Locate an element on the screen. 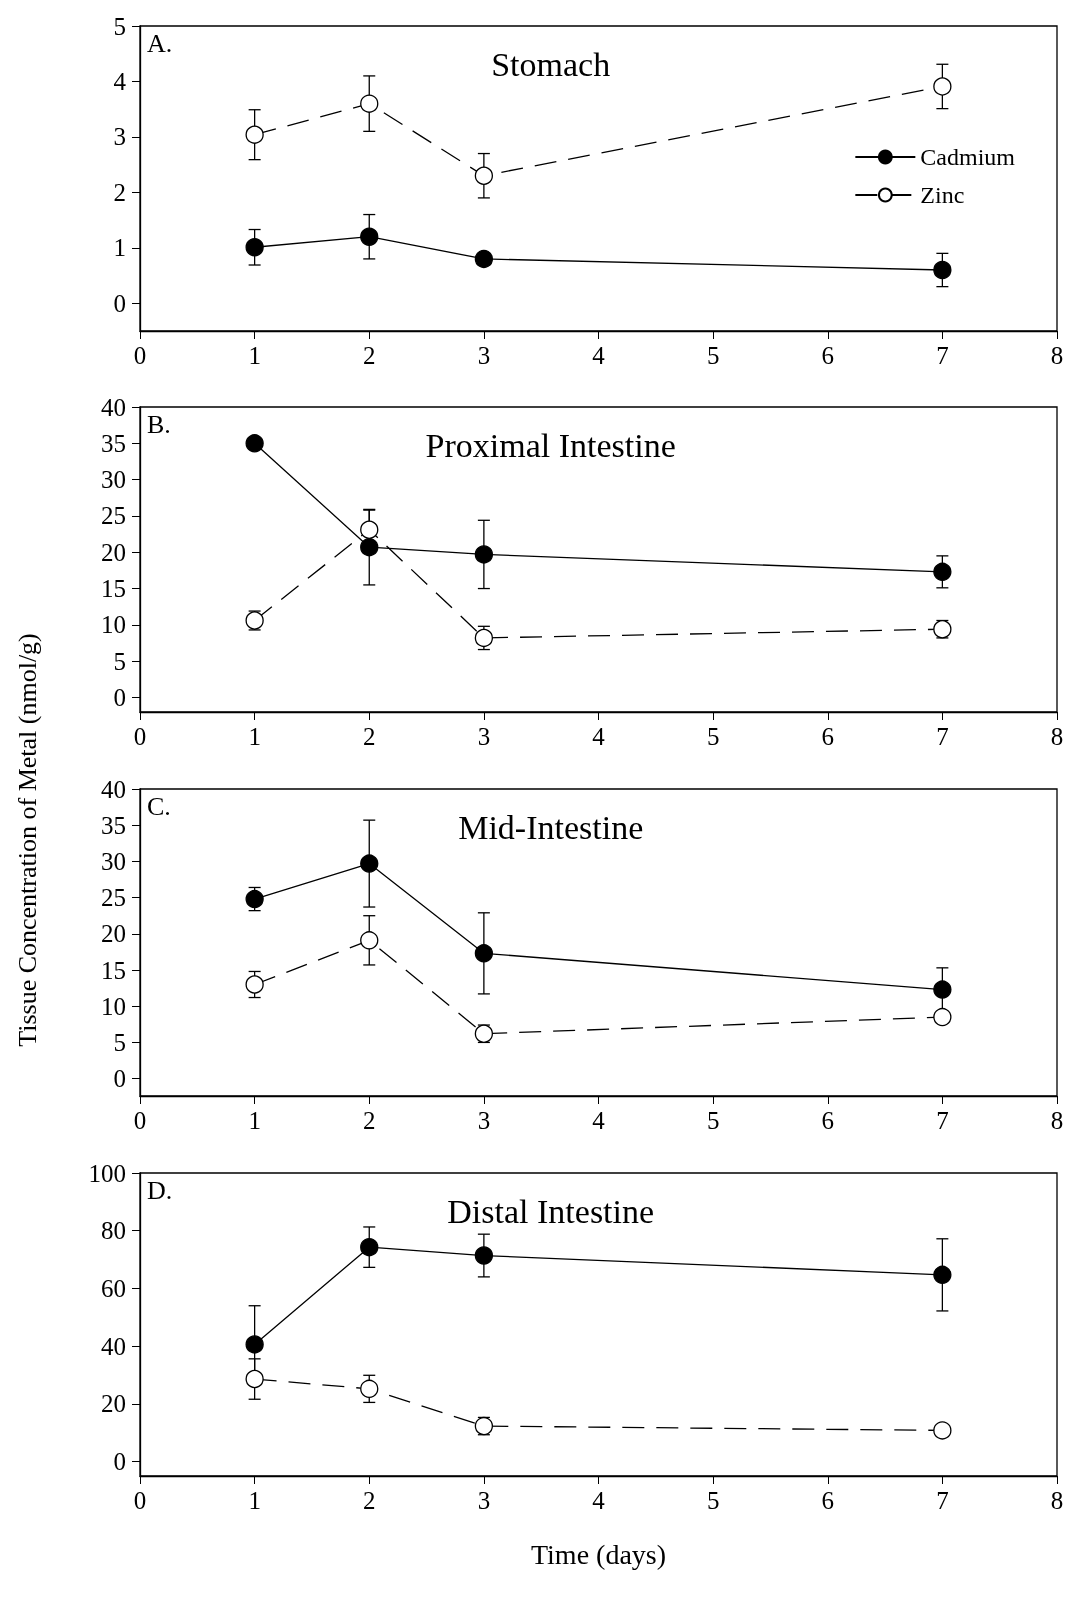  y-tick-label: 80 is located at coordinates (113, 1231).